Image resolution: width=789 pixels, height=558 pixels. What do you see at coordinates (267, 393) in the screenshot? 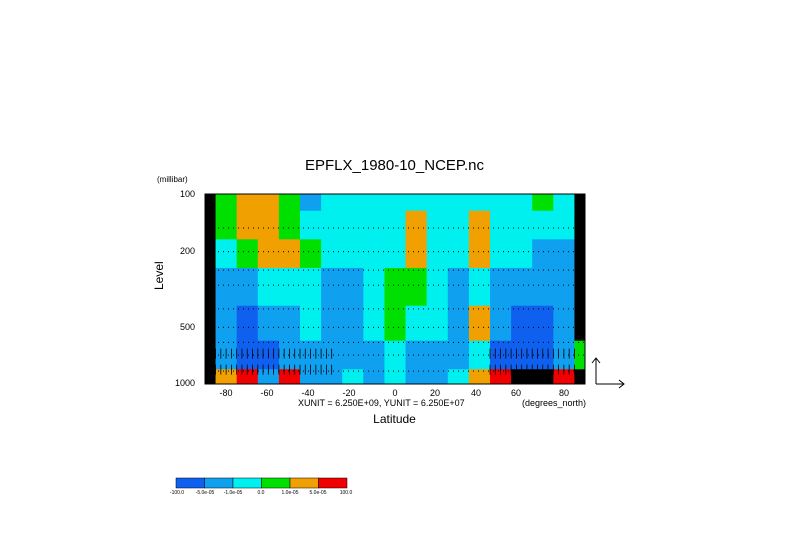
I see `x-tick-label: -60` at bounding box center [267, 393].